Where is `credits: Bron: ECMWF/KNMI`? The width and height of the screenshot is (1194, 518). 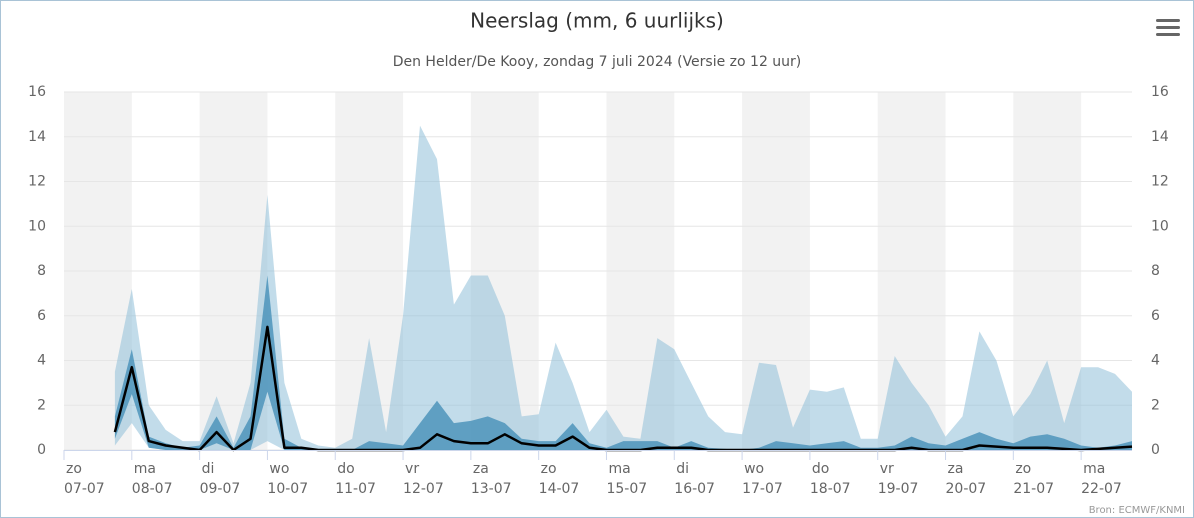 credits: Bron: ECMWF/KNMI is located at coordinates (1137, 510).